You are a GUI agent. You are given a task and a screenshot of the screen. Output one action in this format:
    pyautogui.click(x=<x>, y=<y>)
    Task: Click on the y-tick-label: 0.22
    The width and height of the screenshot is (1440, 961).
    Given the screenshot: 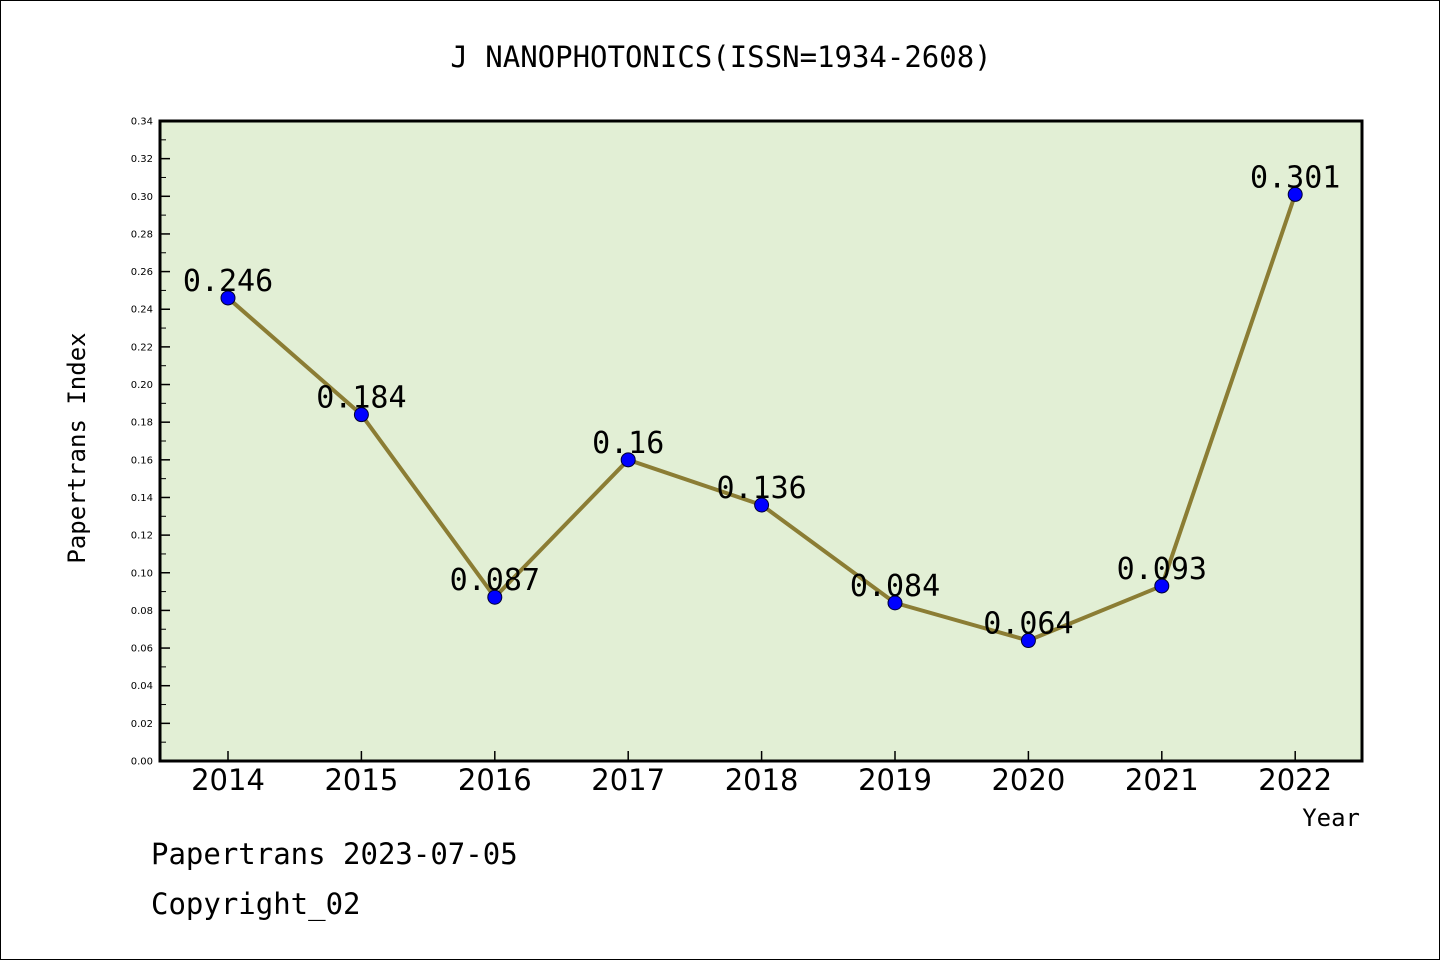 What is the action you would take?
    pyautogui.click(x=142, y=347)
    